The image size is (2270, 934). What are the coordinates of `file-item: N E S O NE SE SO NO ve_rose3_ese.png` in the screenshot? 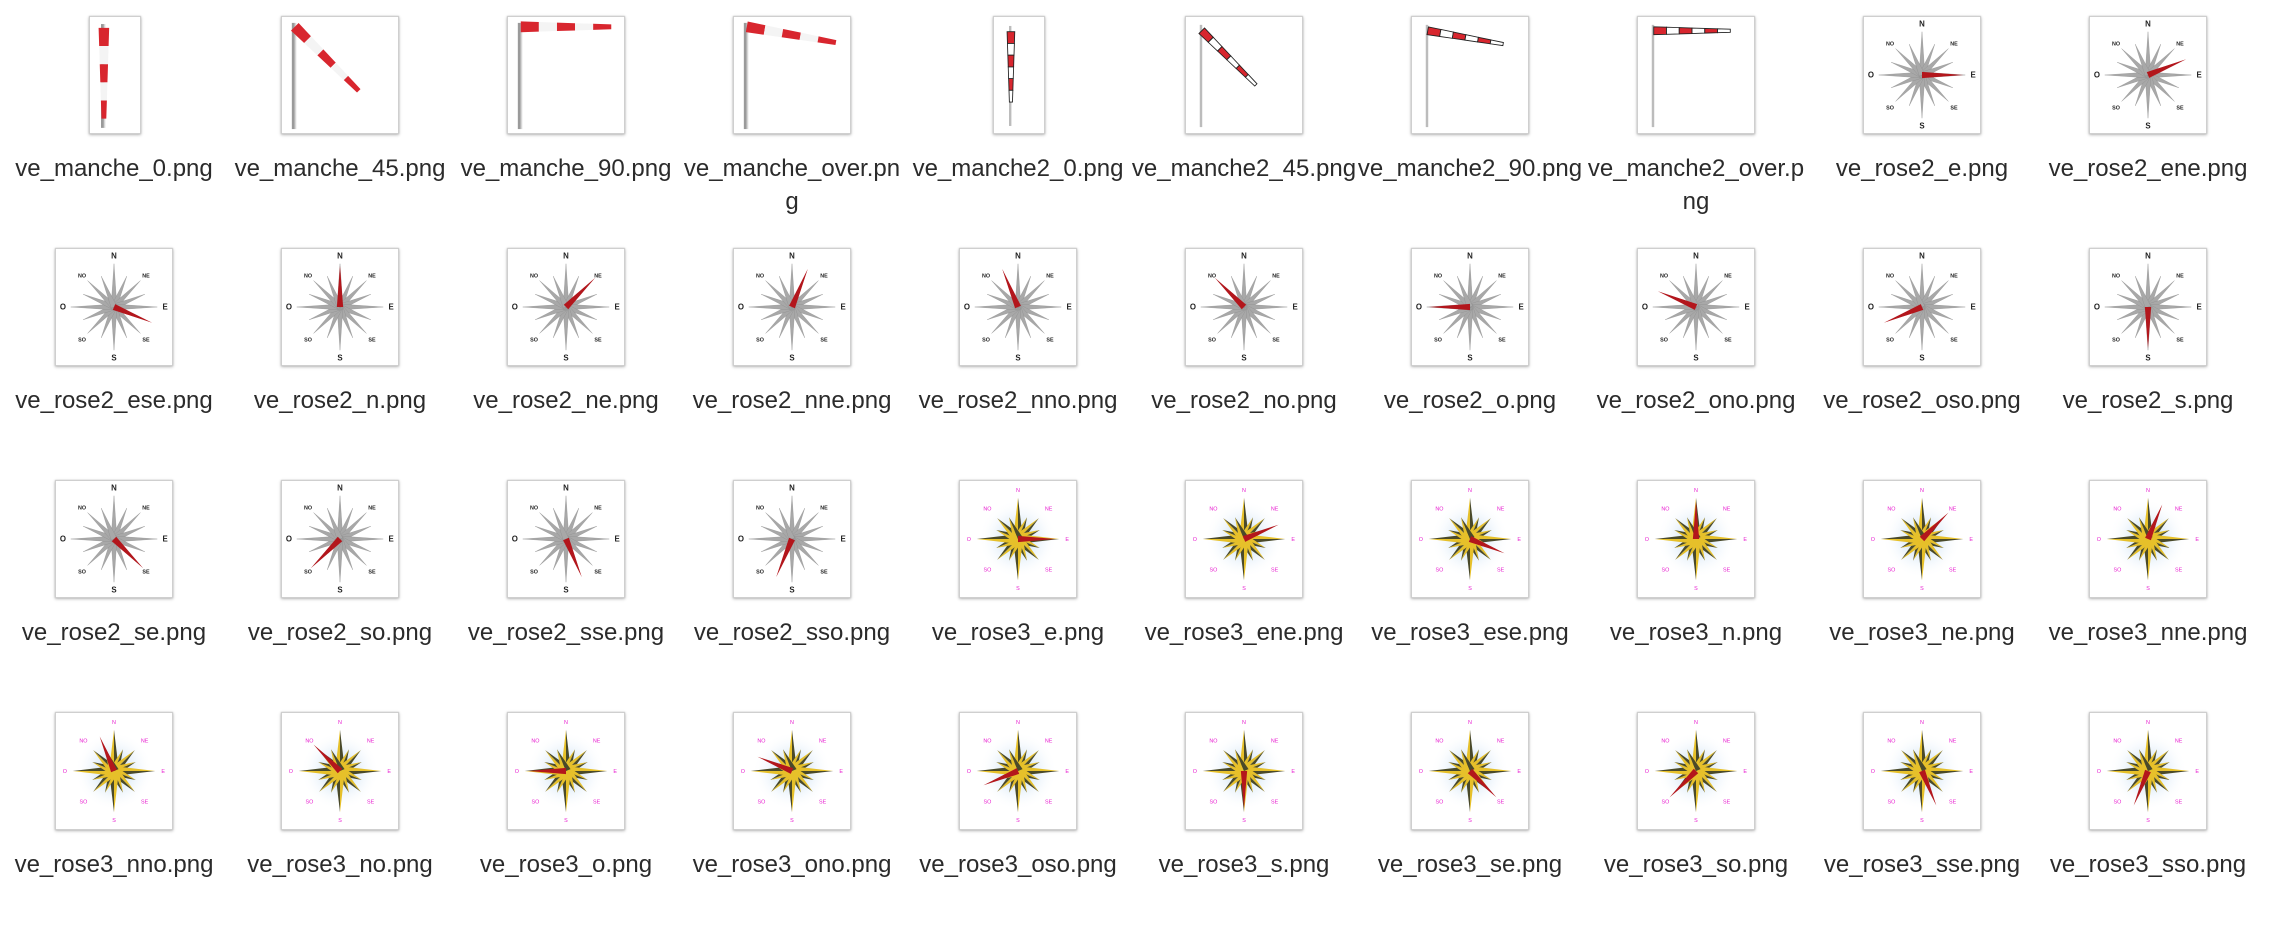 It's located at (1470, 576).